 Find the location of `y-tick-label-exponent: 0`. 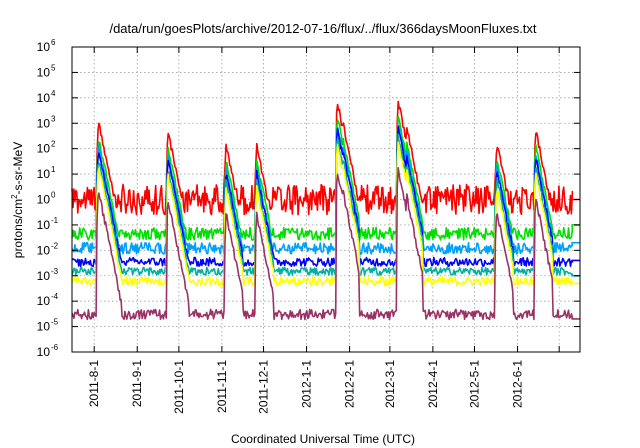

y-tick-label-exponent: 0 is located at coordinates (53, 195).